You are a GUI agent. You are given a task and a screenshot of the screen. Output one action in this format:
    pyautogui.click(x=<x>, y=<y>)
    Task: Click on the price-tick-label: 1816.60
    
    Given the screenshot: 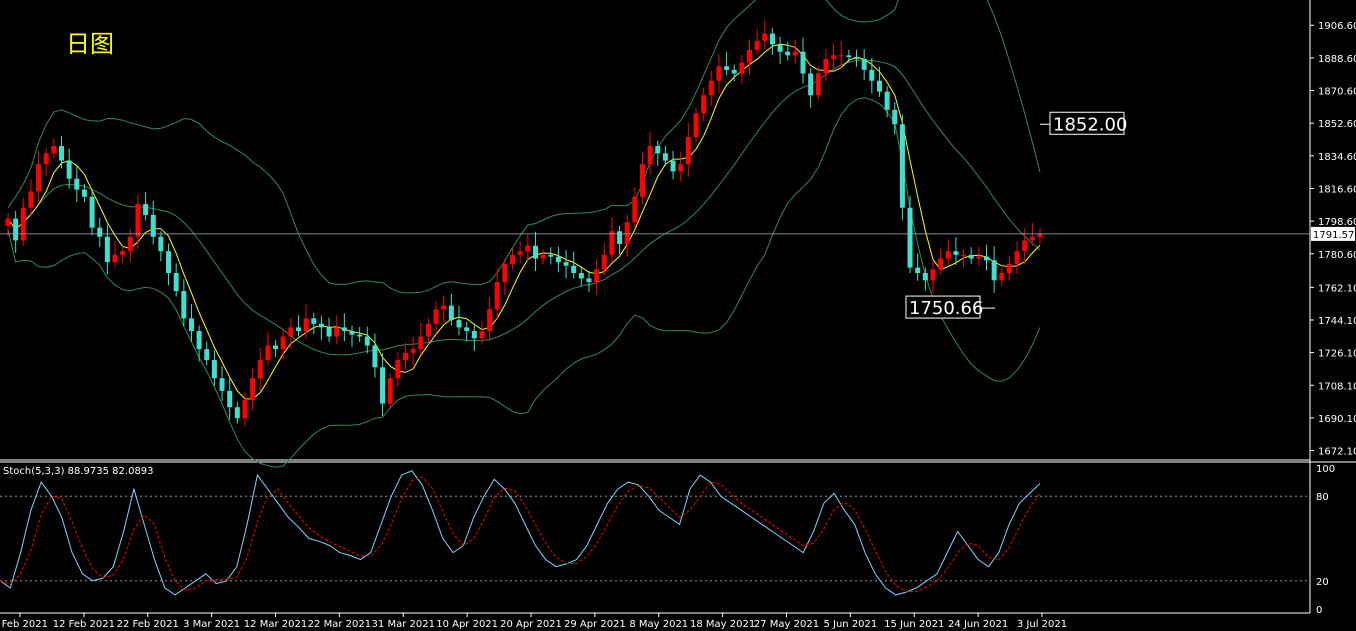 What is the action you would take?
    pyautogui.click(x=1337, y=189)
    